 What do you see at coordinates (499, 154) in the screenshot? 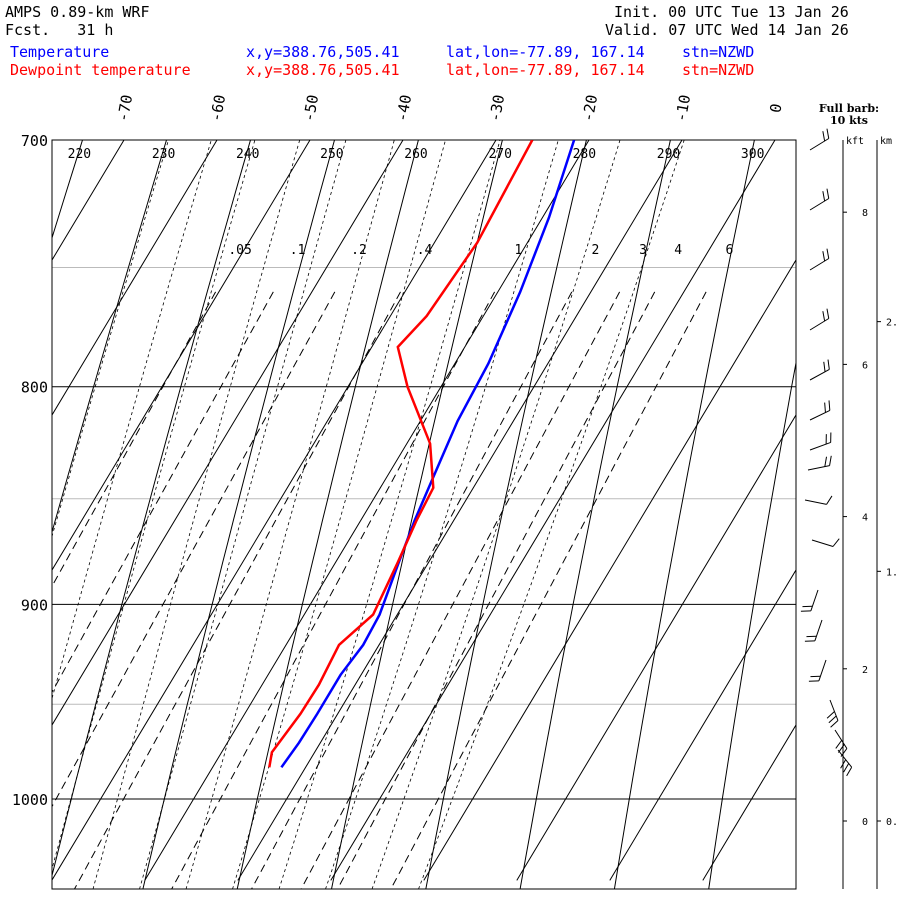
I see `dry-adiabat-label: 270` at bounding box center [499, 154].